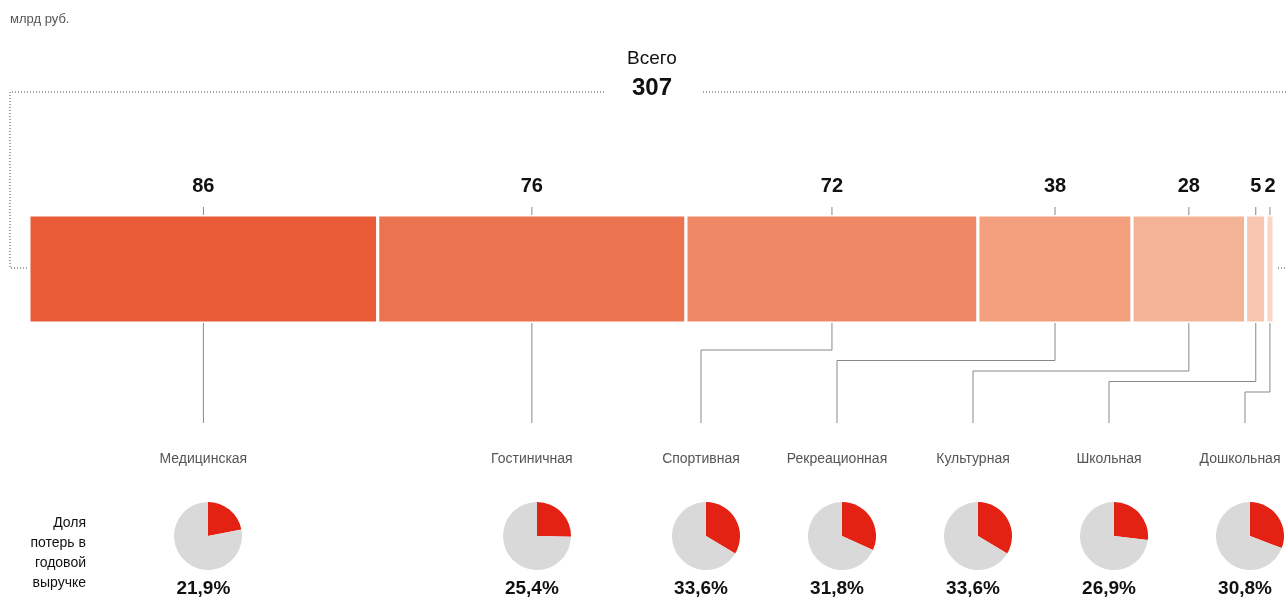 This screenshot has height=603, width=1286. Describe the element at coordinates (531, 588) in the screenshot. I see `text: 25,4%` at that location.